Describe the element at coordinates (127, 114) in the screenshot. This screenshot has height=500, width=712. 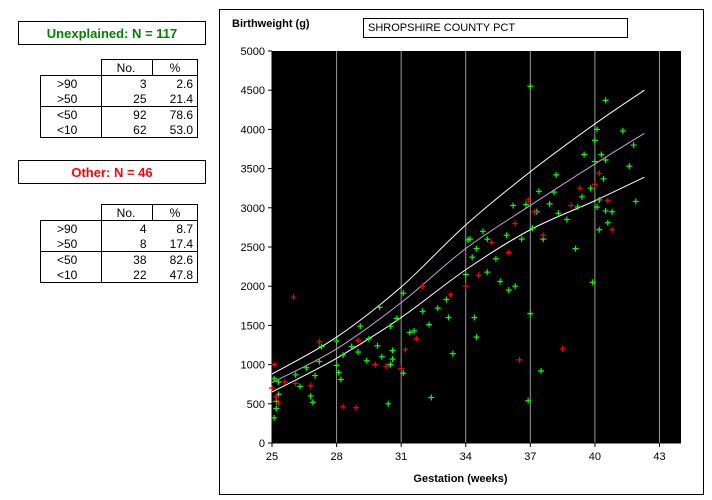
I see `row-no: 92` at that location.